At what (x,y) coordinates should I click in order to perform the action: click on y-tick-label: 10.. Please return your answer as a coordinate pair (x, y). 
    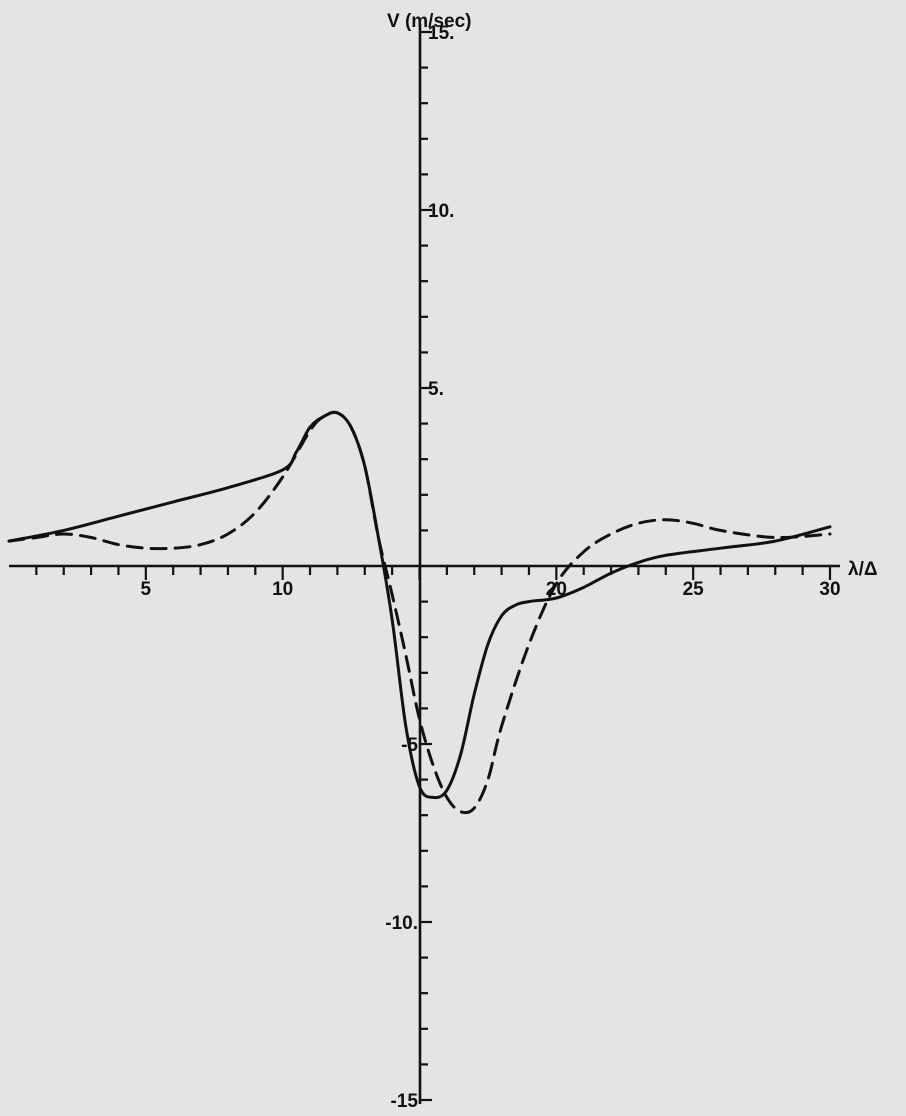
    Looking at the image, I should click on (441, 211).